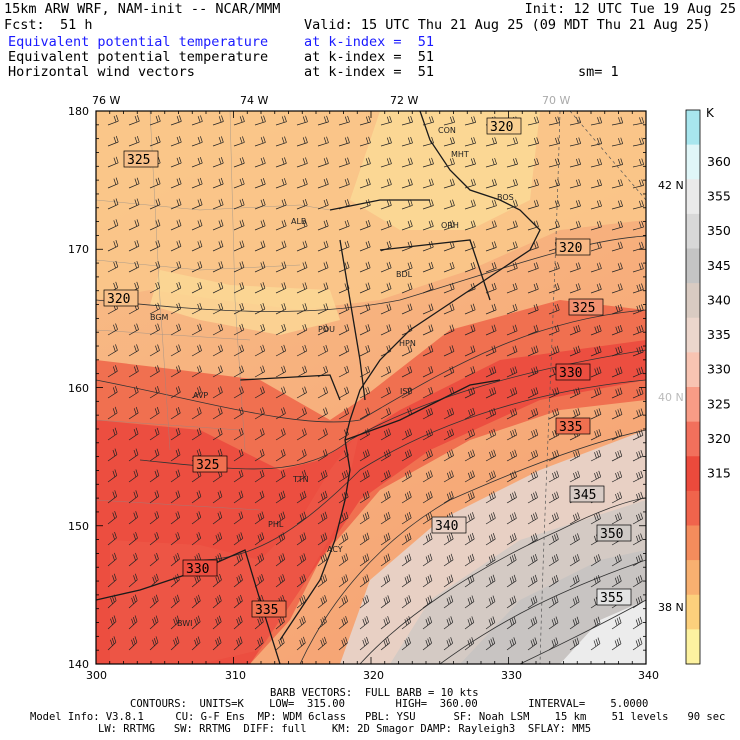 This screenshot has height=740, width=740. Describe the element at coordinates (671, 185) in the screenshot. I see `lat-label-42n: 42 N` at that location.